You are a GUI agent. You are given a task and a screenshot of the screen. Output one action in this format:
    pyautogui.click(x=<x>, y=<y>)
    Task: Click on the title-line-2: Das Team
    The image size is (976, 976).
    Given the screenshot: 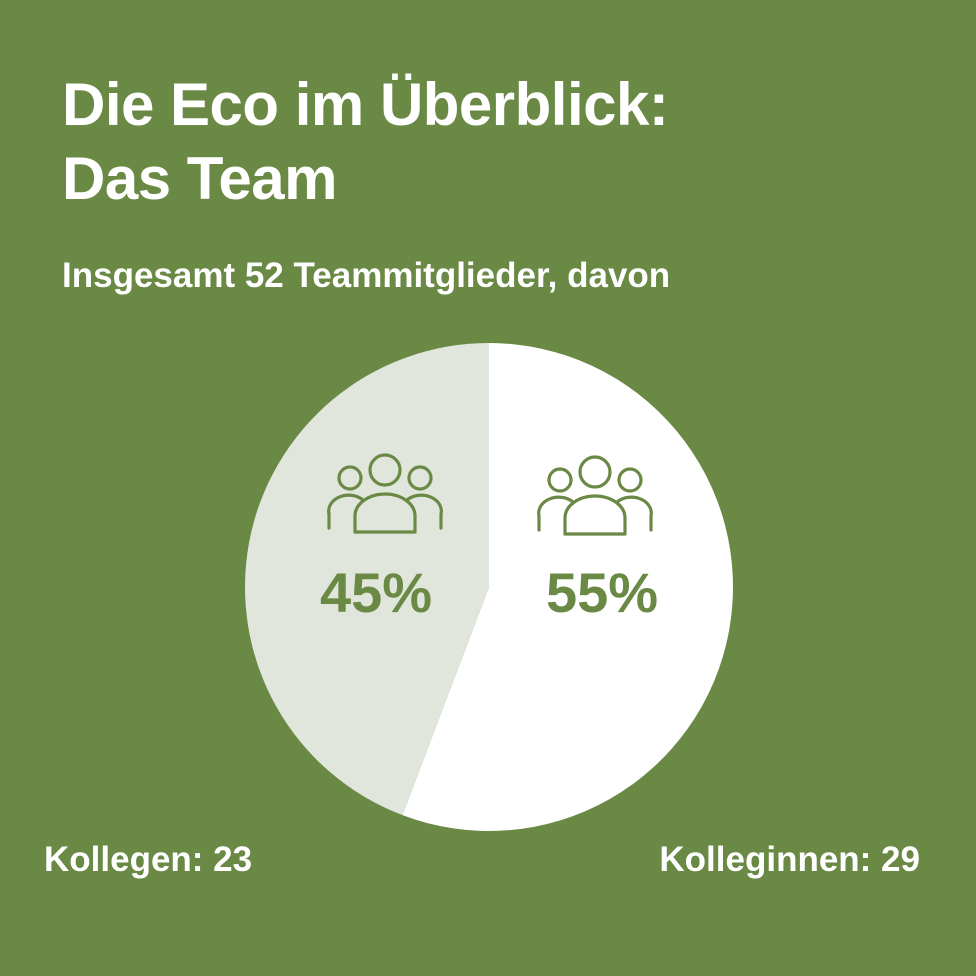 What is the action you would take?
    pyautogui.click(x=200, y=178)
    